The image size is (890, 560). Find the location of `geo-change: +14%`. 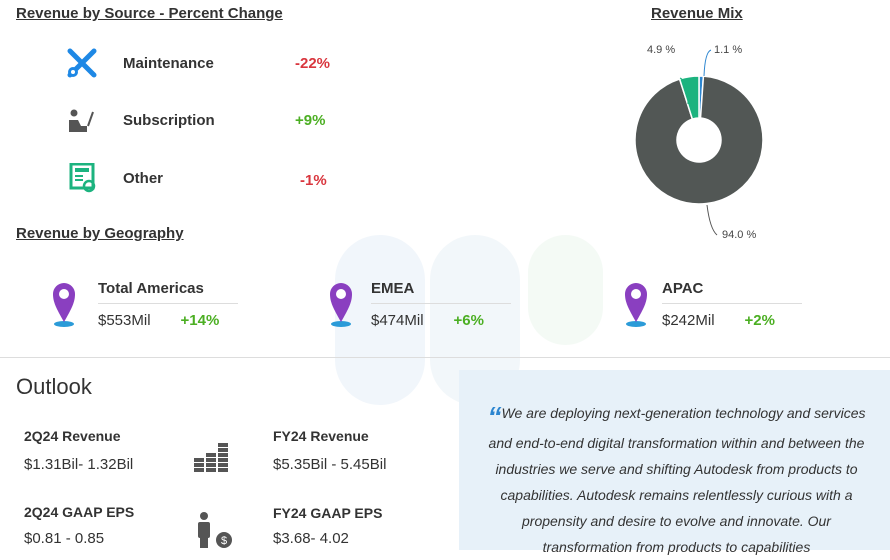

geo-change: +14% is located at coordinates (200, 320).